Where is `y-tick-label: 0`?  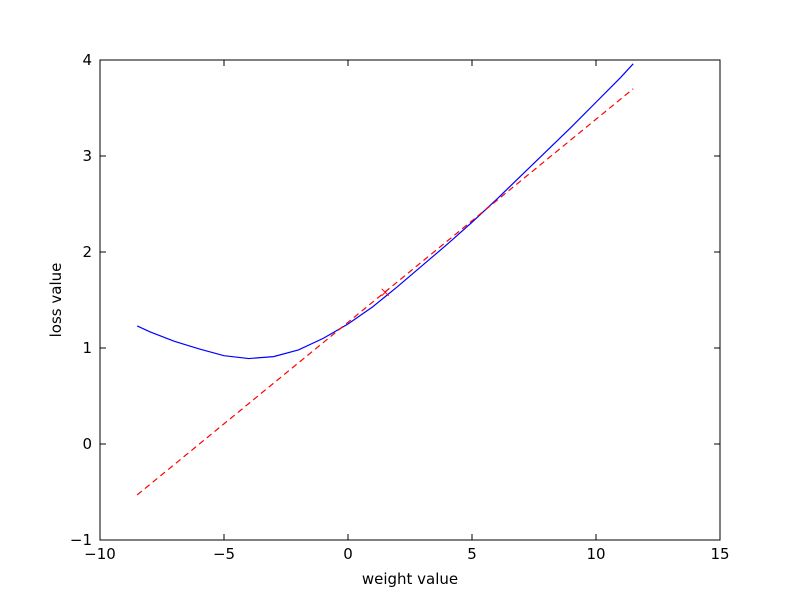 y-tick-label: 0 is located at coordinates (87, 444).